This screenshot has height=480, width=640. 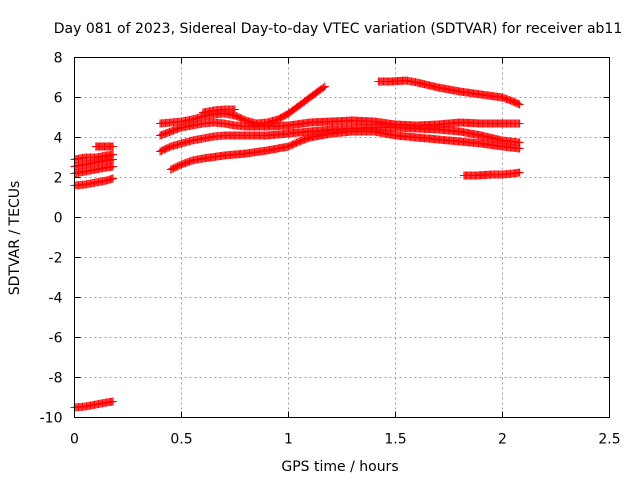 I want to click on series-arc-b-short, so click(x=218, y=111).